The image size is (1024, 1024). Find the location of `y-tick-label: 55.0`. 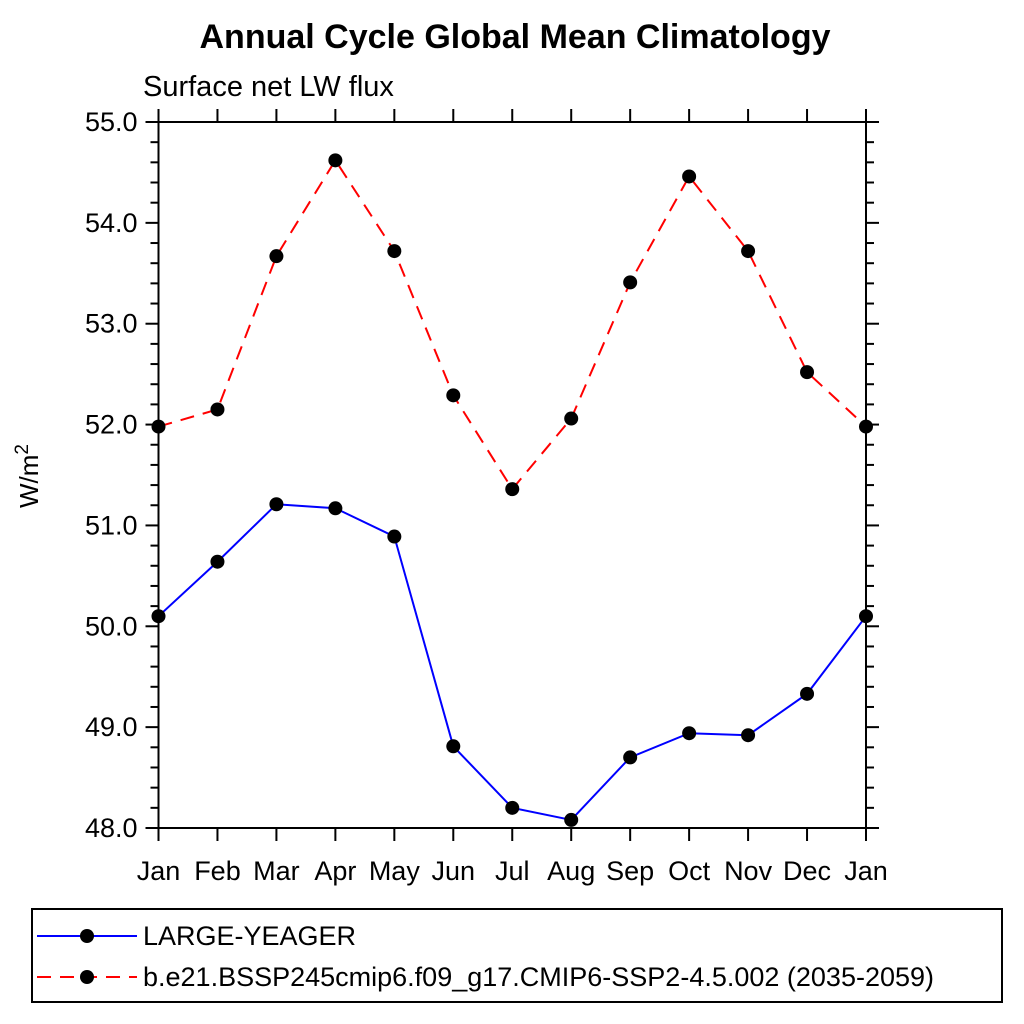

y-tick-label: 55.0 is located at coordinates (111, 122).